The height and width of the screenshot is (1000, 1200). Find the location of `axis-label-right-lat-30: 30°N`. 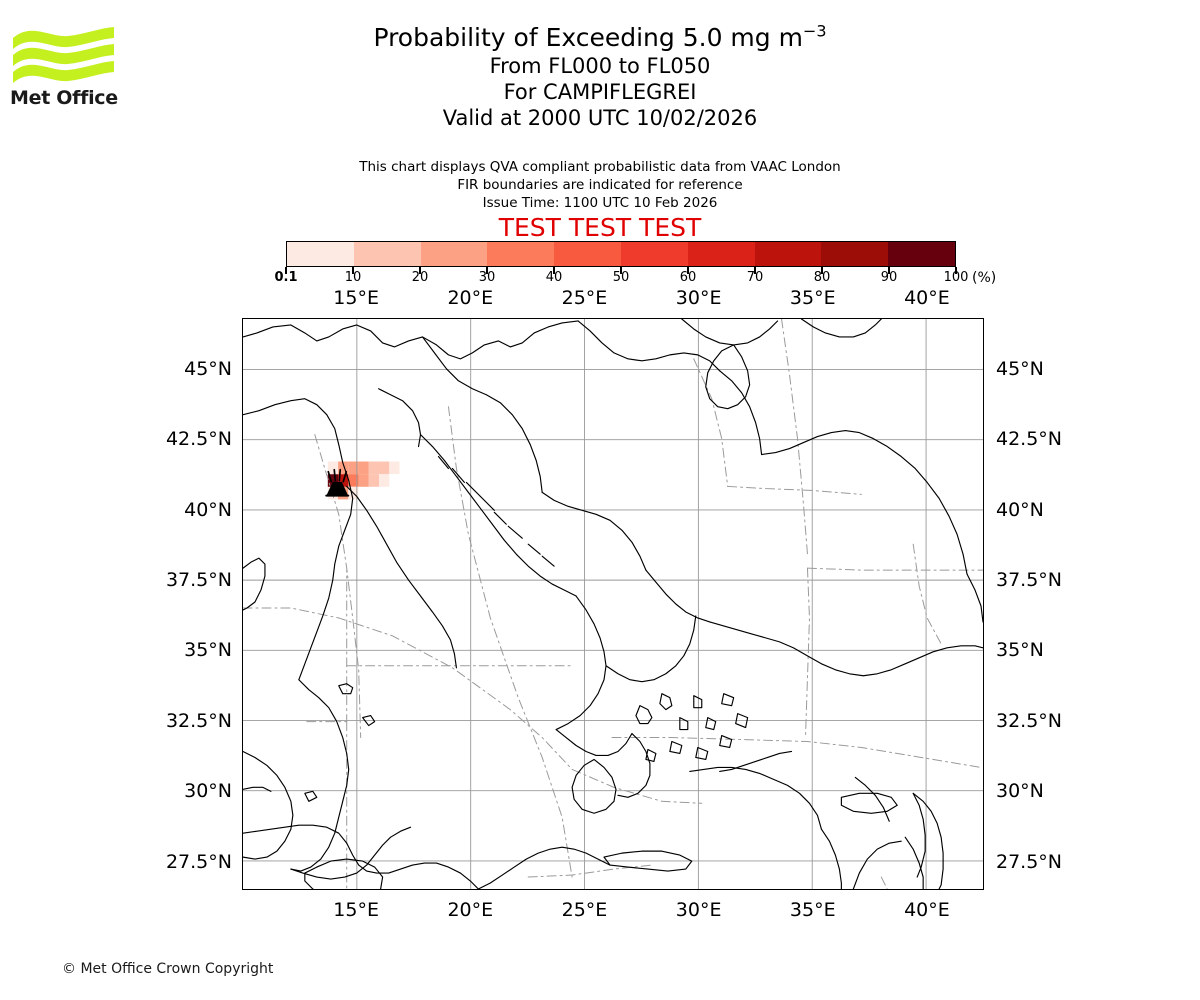

axis-label-right-lat-30: 30°N is located at coordinates (1020, 791).